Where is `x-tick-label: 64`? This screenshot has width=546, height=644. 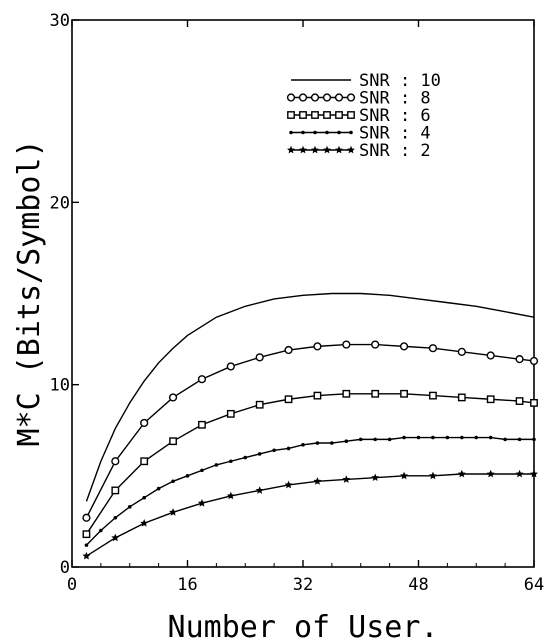
x-tick-label: 64 is located at coordinates (534, 585).